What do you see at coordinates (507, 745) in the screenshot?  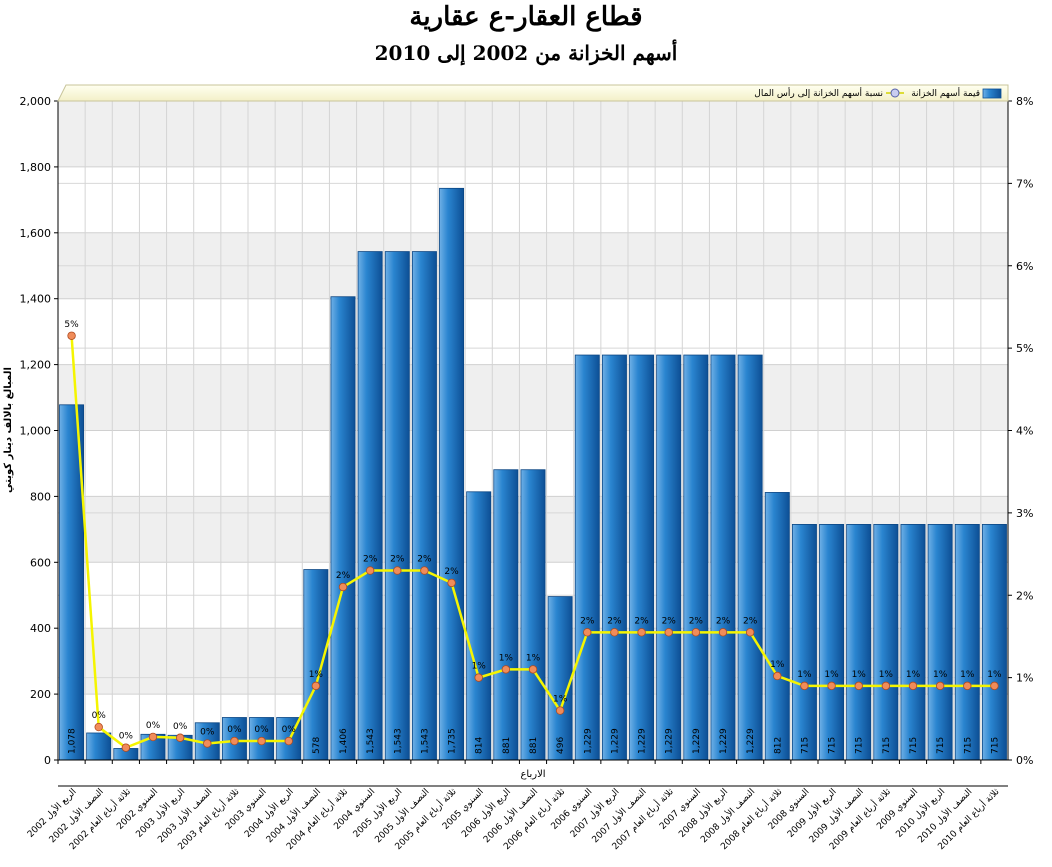 I see `bar-label: 881` at bounding box center [507, 745].